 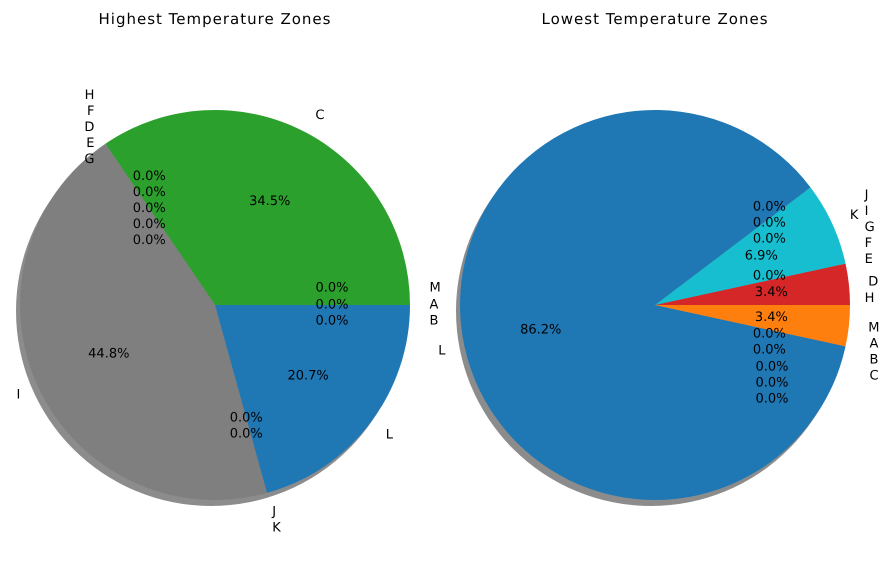 What do you see at coordinates (18, 395) in the screenshot?
I see `slice-label: I` at bounding box center [18, 395].